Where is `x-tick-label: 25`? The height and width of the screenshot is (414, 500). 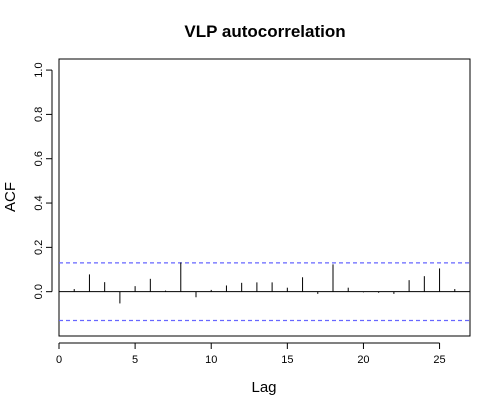
x-tick-label: 25 is located at coordinates (439, 360).